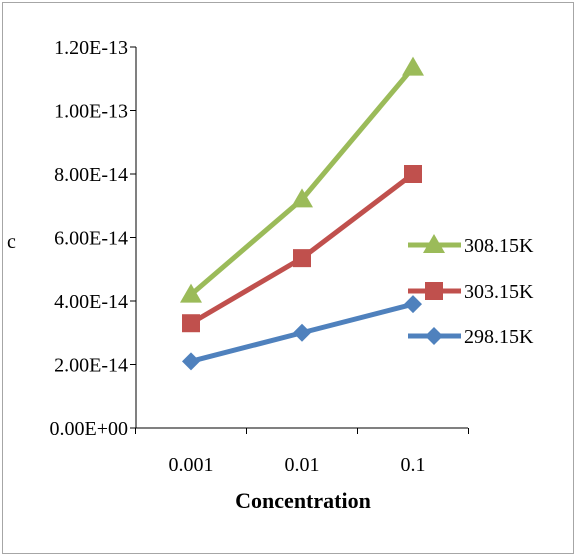  I want to click on x-tick-label: 0.1, so click(413, 465).